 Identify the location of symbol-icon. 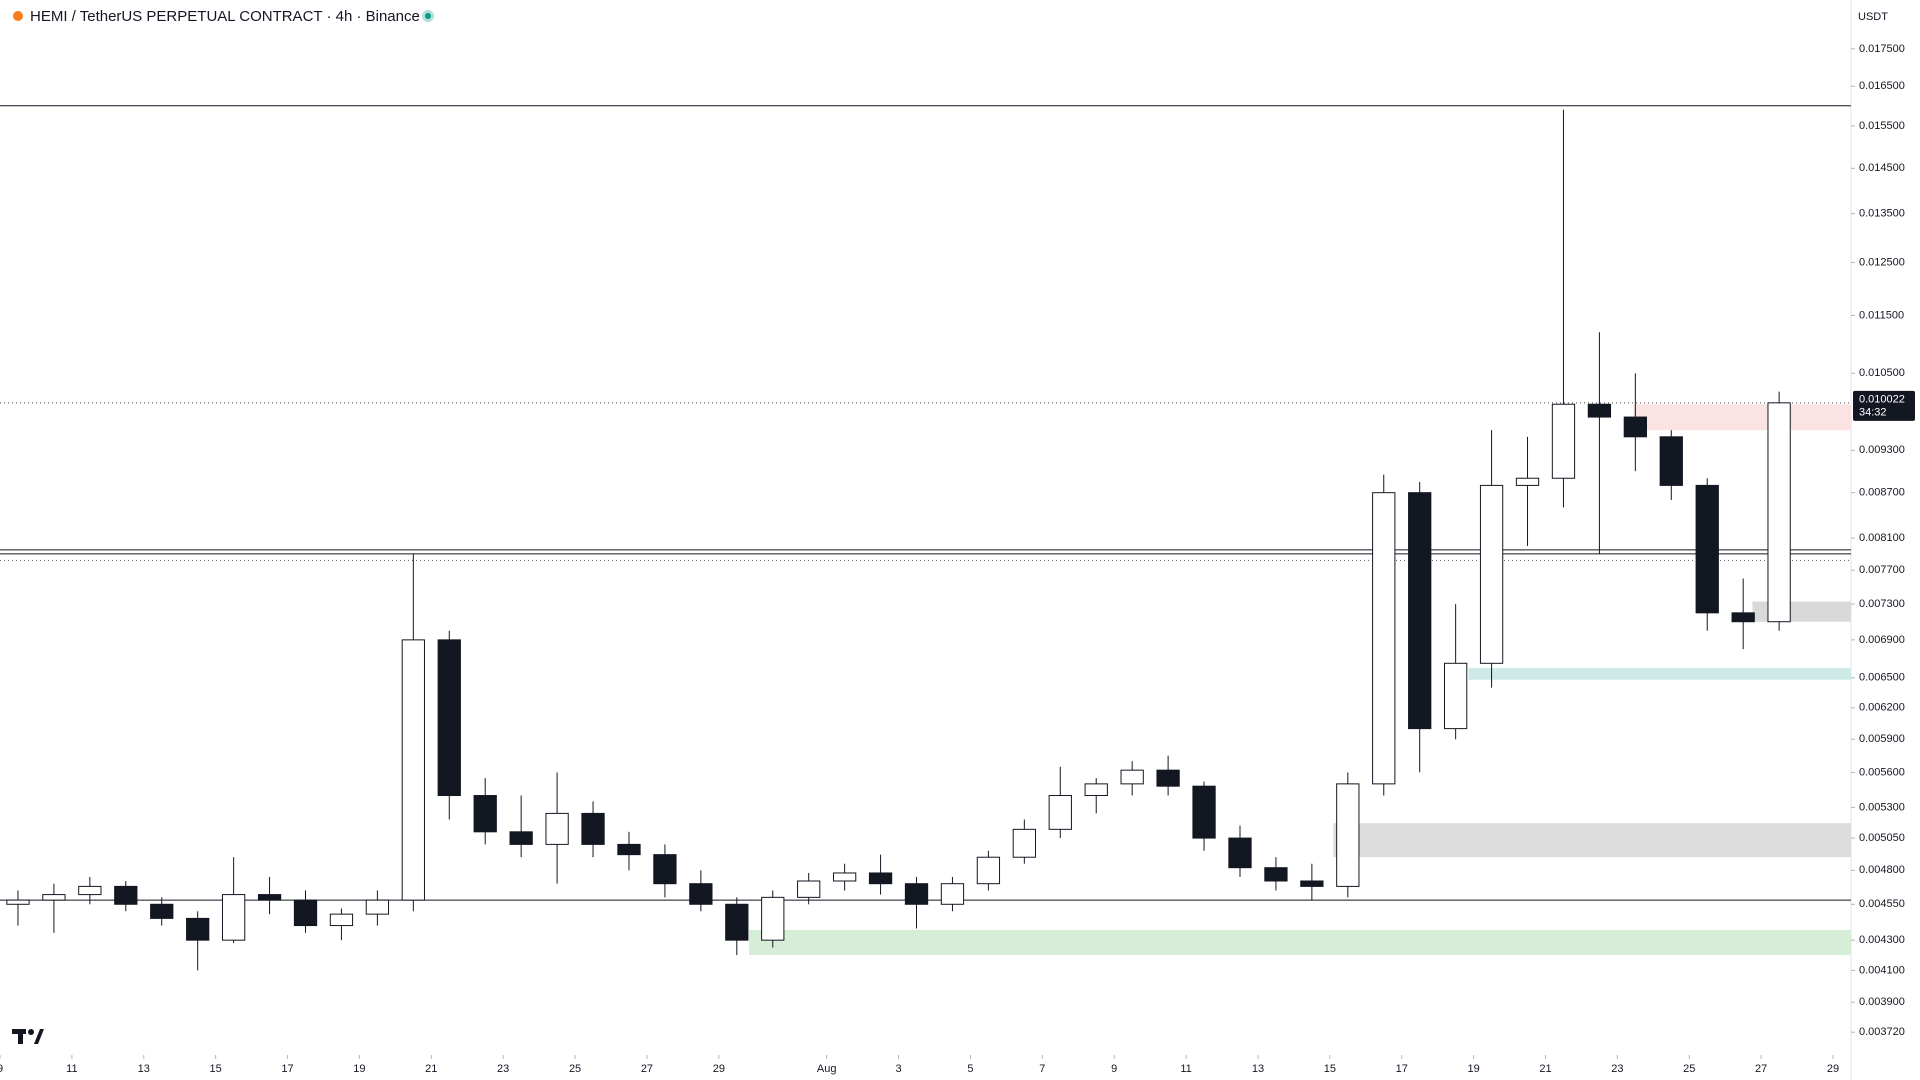
(18, 16).